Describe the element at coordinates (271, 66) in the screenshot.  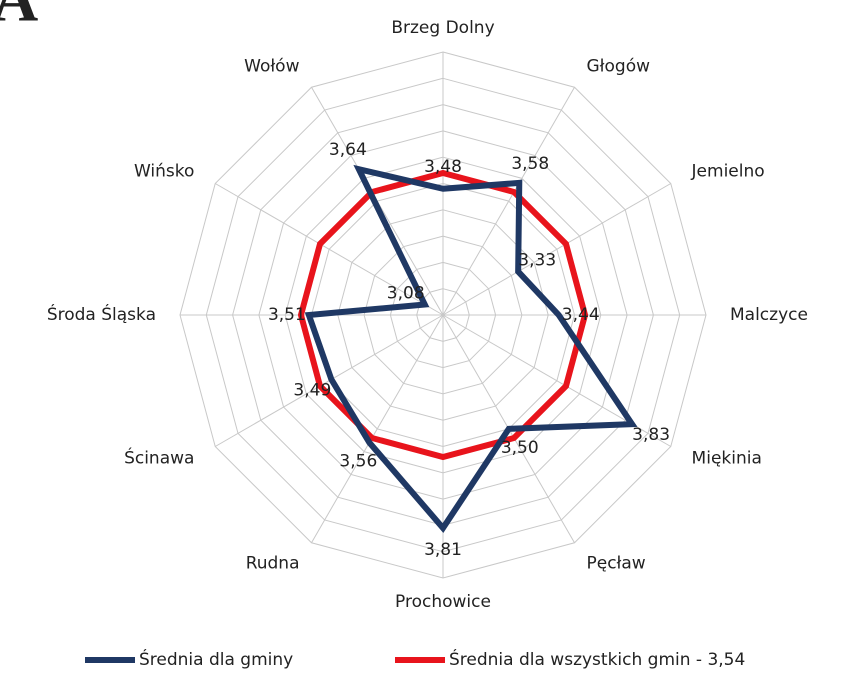
I see `axis-label: Wołów` at that location.